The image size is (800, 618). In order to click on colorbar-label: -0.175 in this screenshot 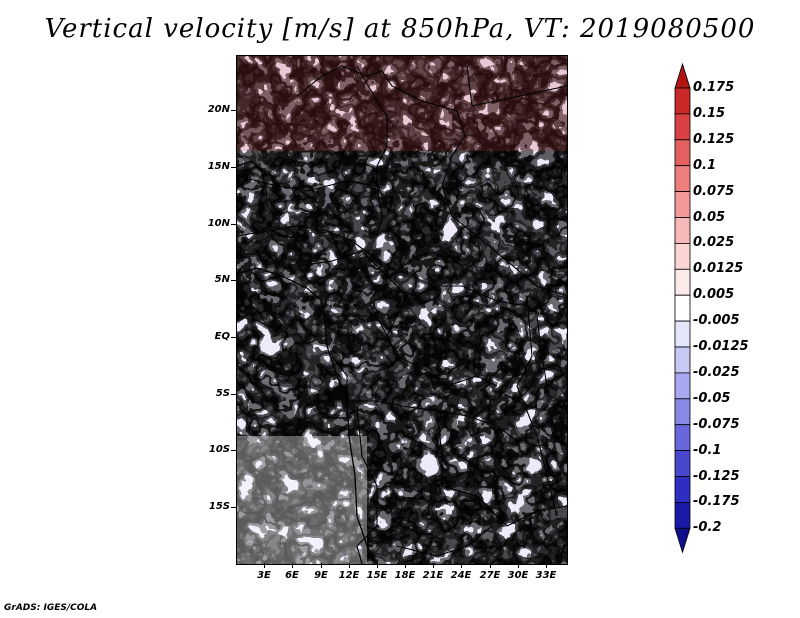, I will do `click(716, 502)`.